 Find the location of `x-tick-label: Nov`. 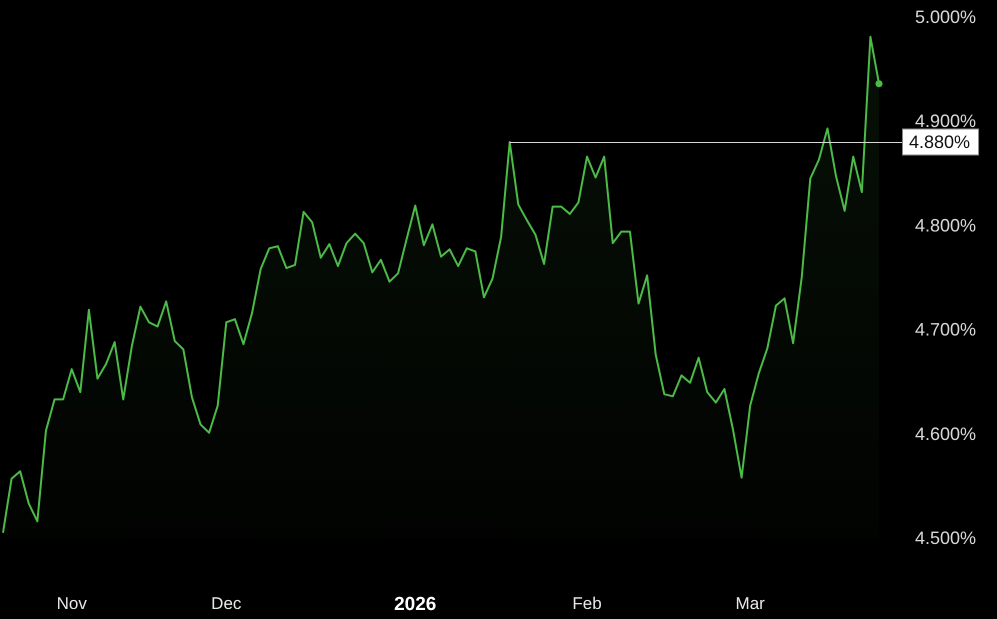

x-tick-label: Nov is located at coordinates (72, 603).